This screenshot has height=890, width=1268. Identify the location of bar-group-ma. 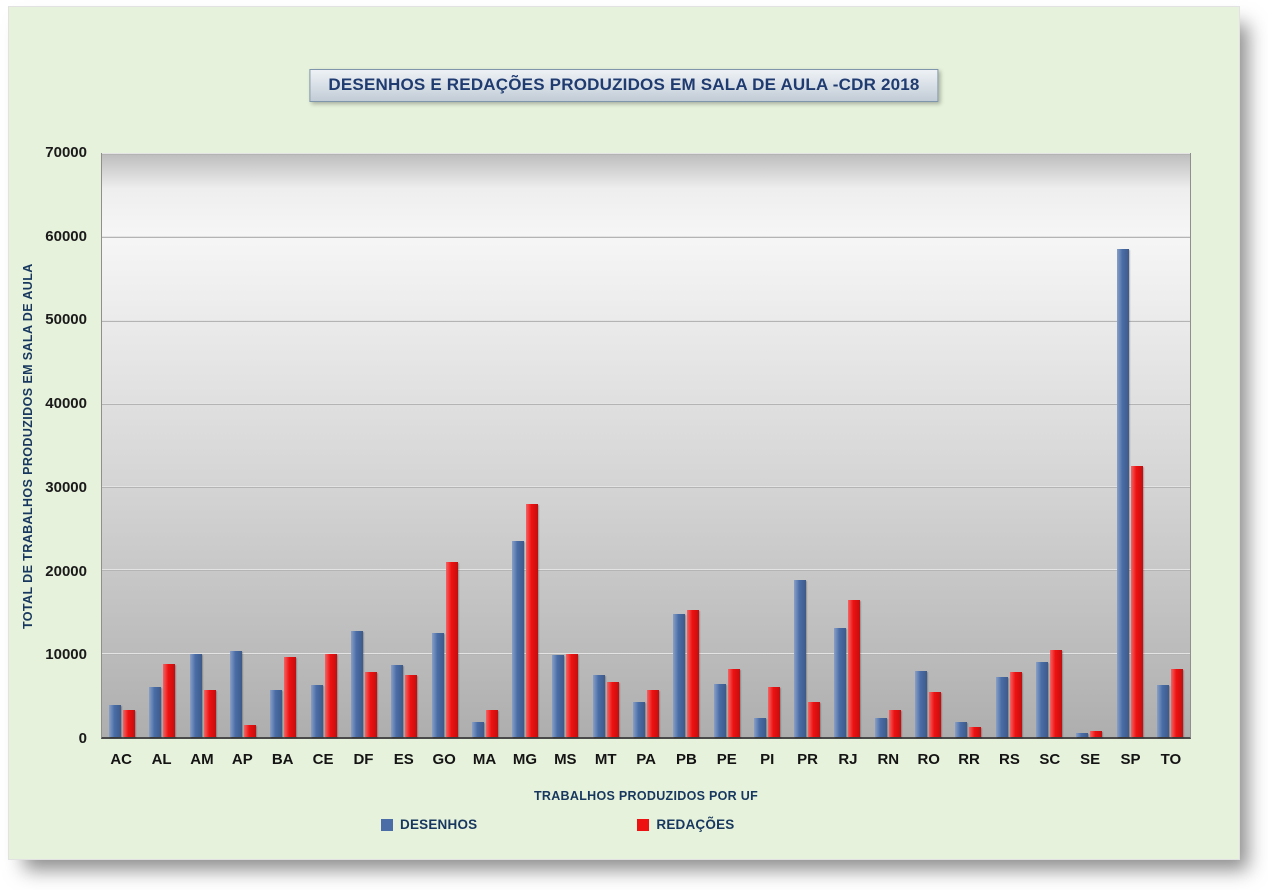
(485, 445).